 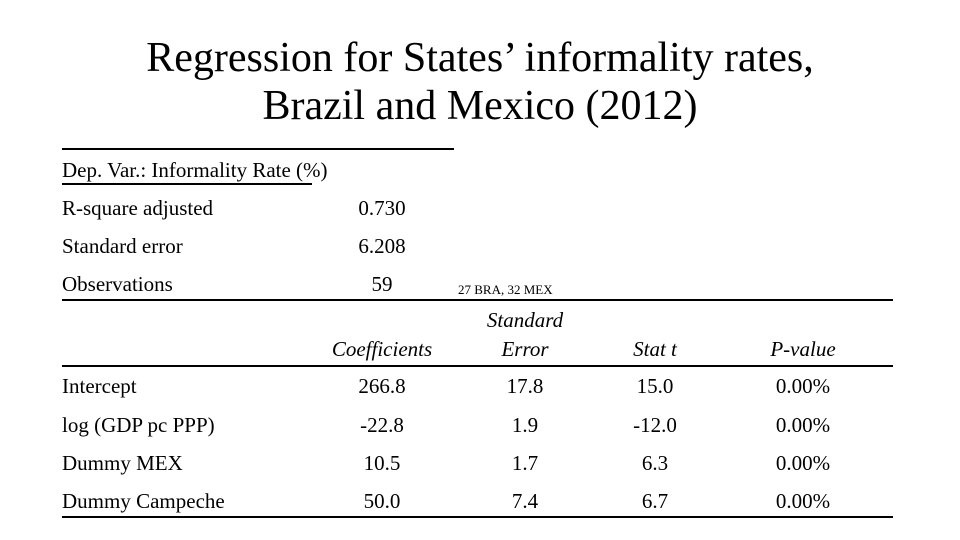 What do you see at coordinates (525, 335) in the screenshot?
I see `header-standard-error: Standard Error` at bounding box center [525, 335].